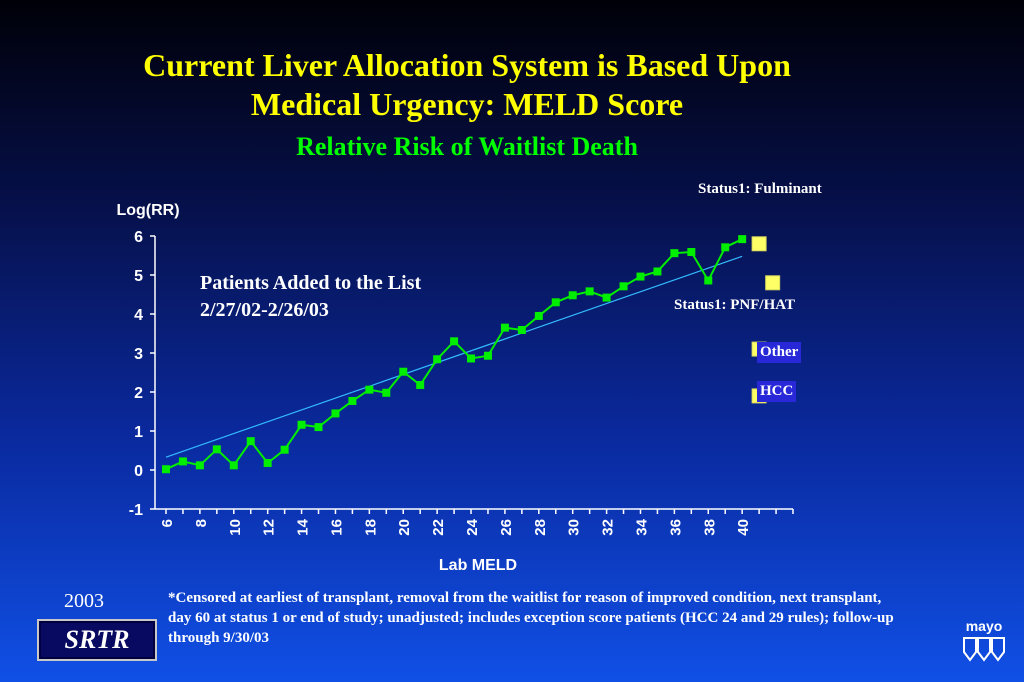 This screenshot has height=682, width=1024. I want to click on x-tick-label: 16, so click(336, 527).